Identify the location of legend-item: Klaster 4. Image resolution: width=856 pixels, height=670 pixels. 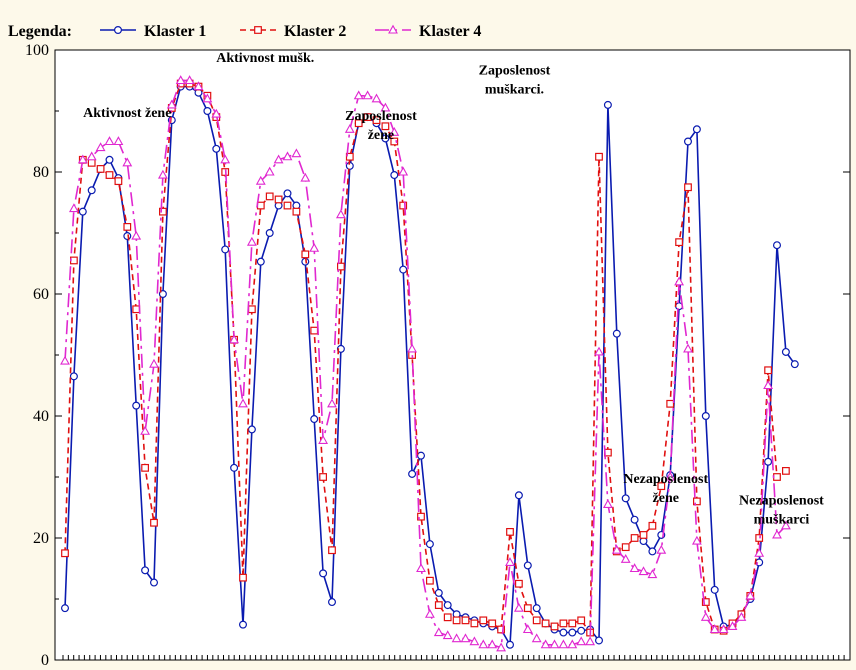
(428, 31).